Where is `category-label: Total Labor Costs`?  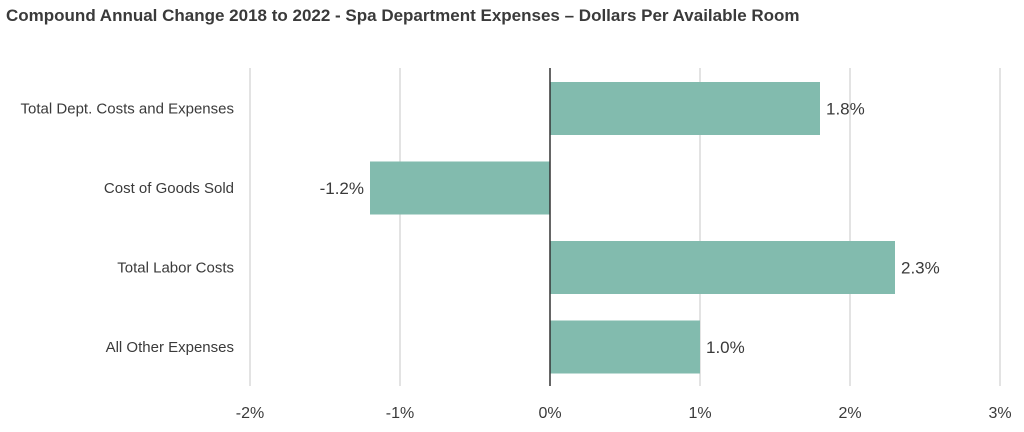 category-label: Total Labor Costs is located at coordinates (175, 268).